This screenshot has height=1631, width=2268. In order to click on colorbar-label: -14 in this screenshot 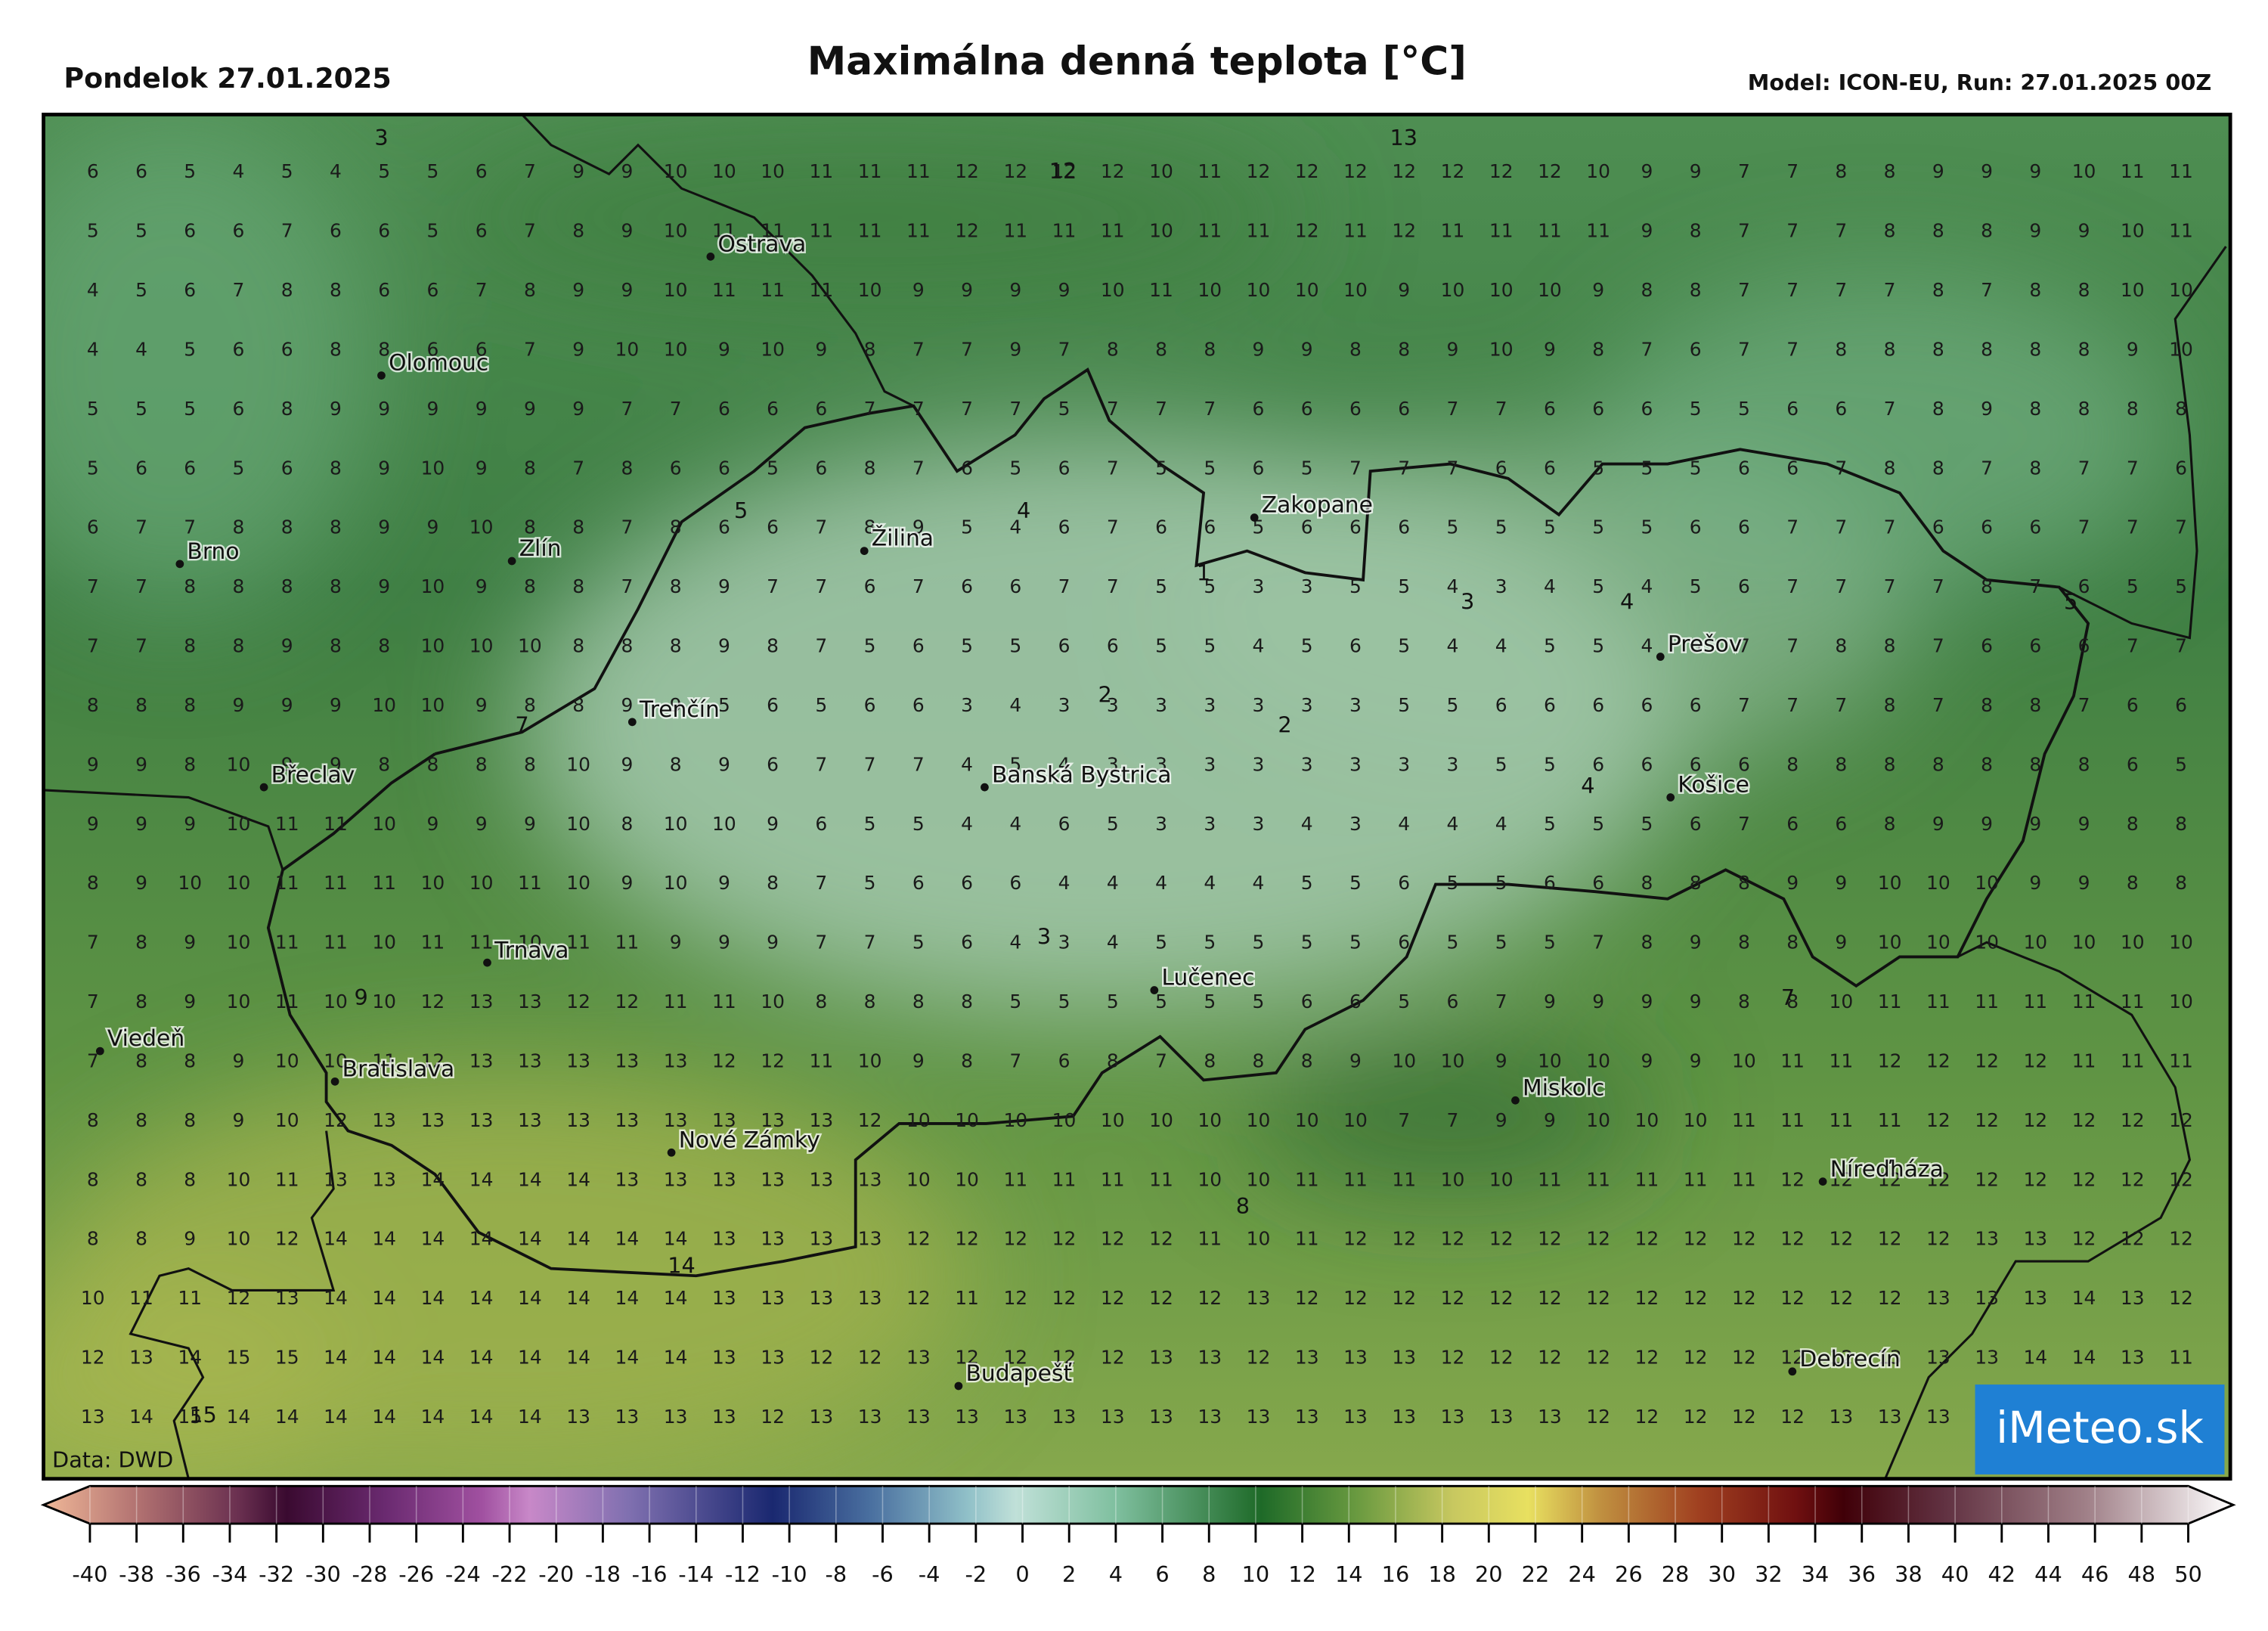, I will do `click(696, 1574)`.